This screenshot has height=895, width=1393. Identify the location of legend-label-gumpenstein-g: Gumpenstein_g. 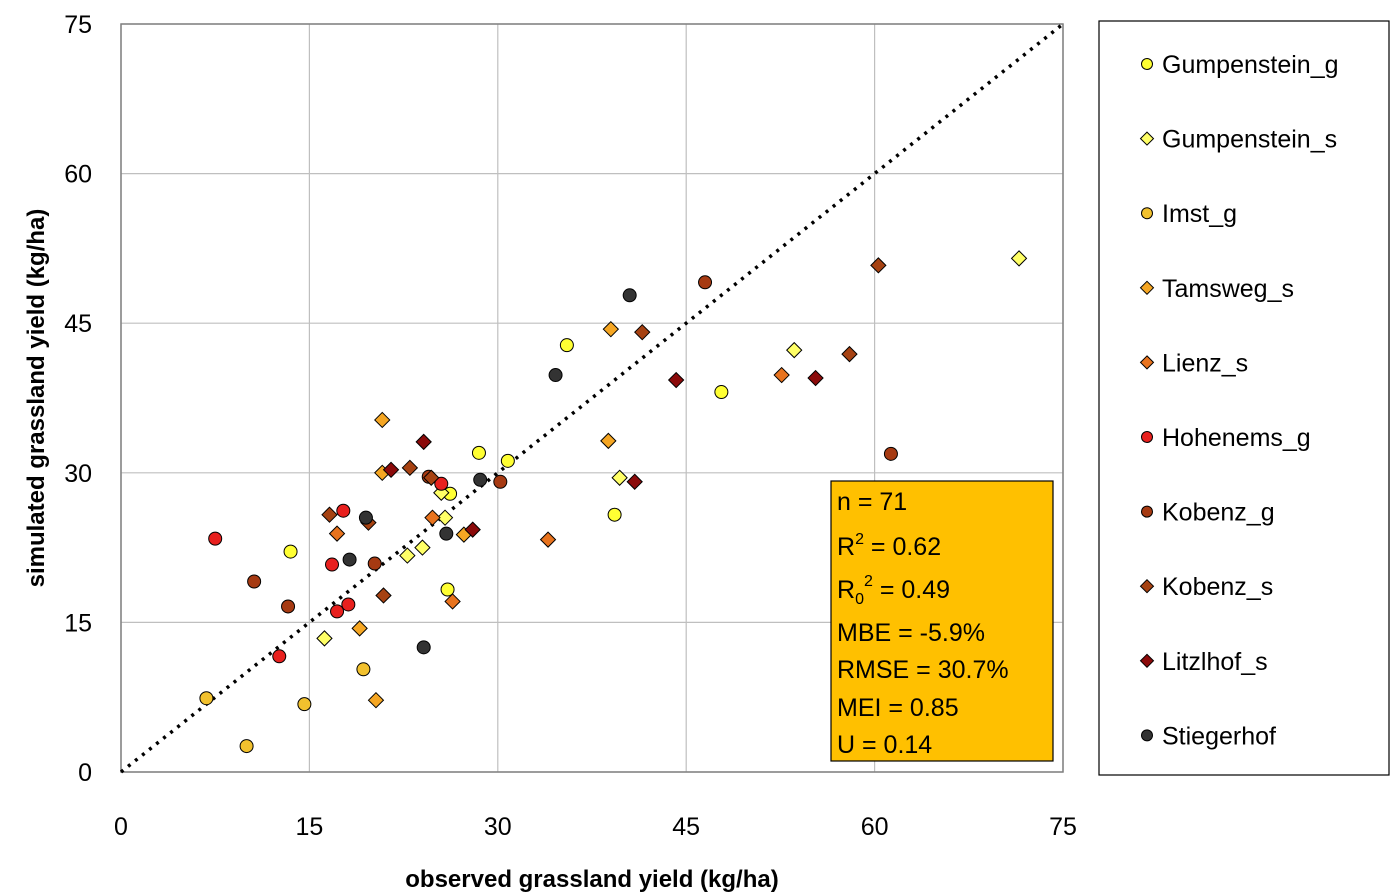
(1250, 65).